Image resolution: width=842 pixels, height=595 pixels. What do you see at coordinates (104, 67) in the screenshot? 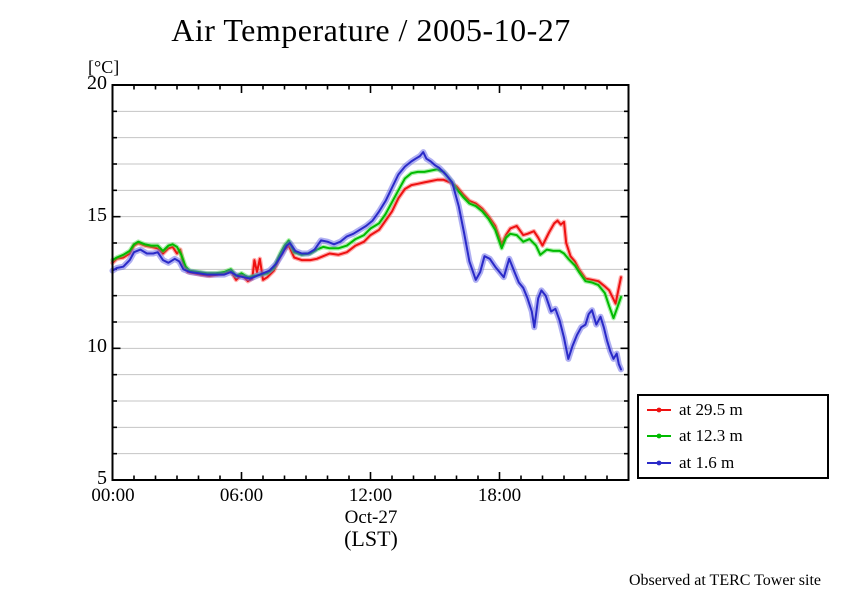
I see `y-axis-unit-label: [°C]` at bounding box center [104, 67].